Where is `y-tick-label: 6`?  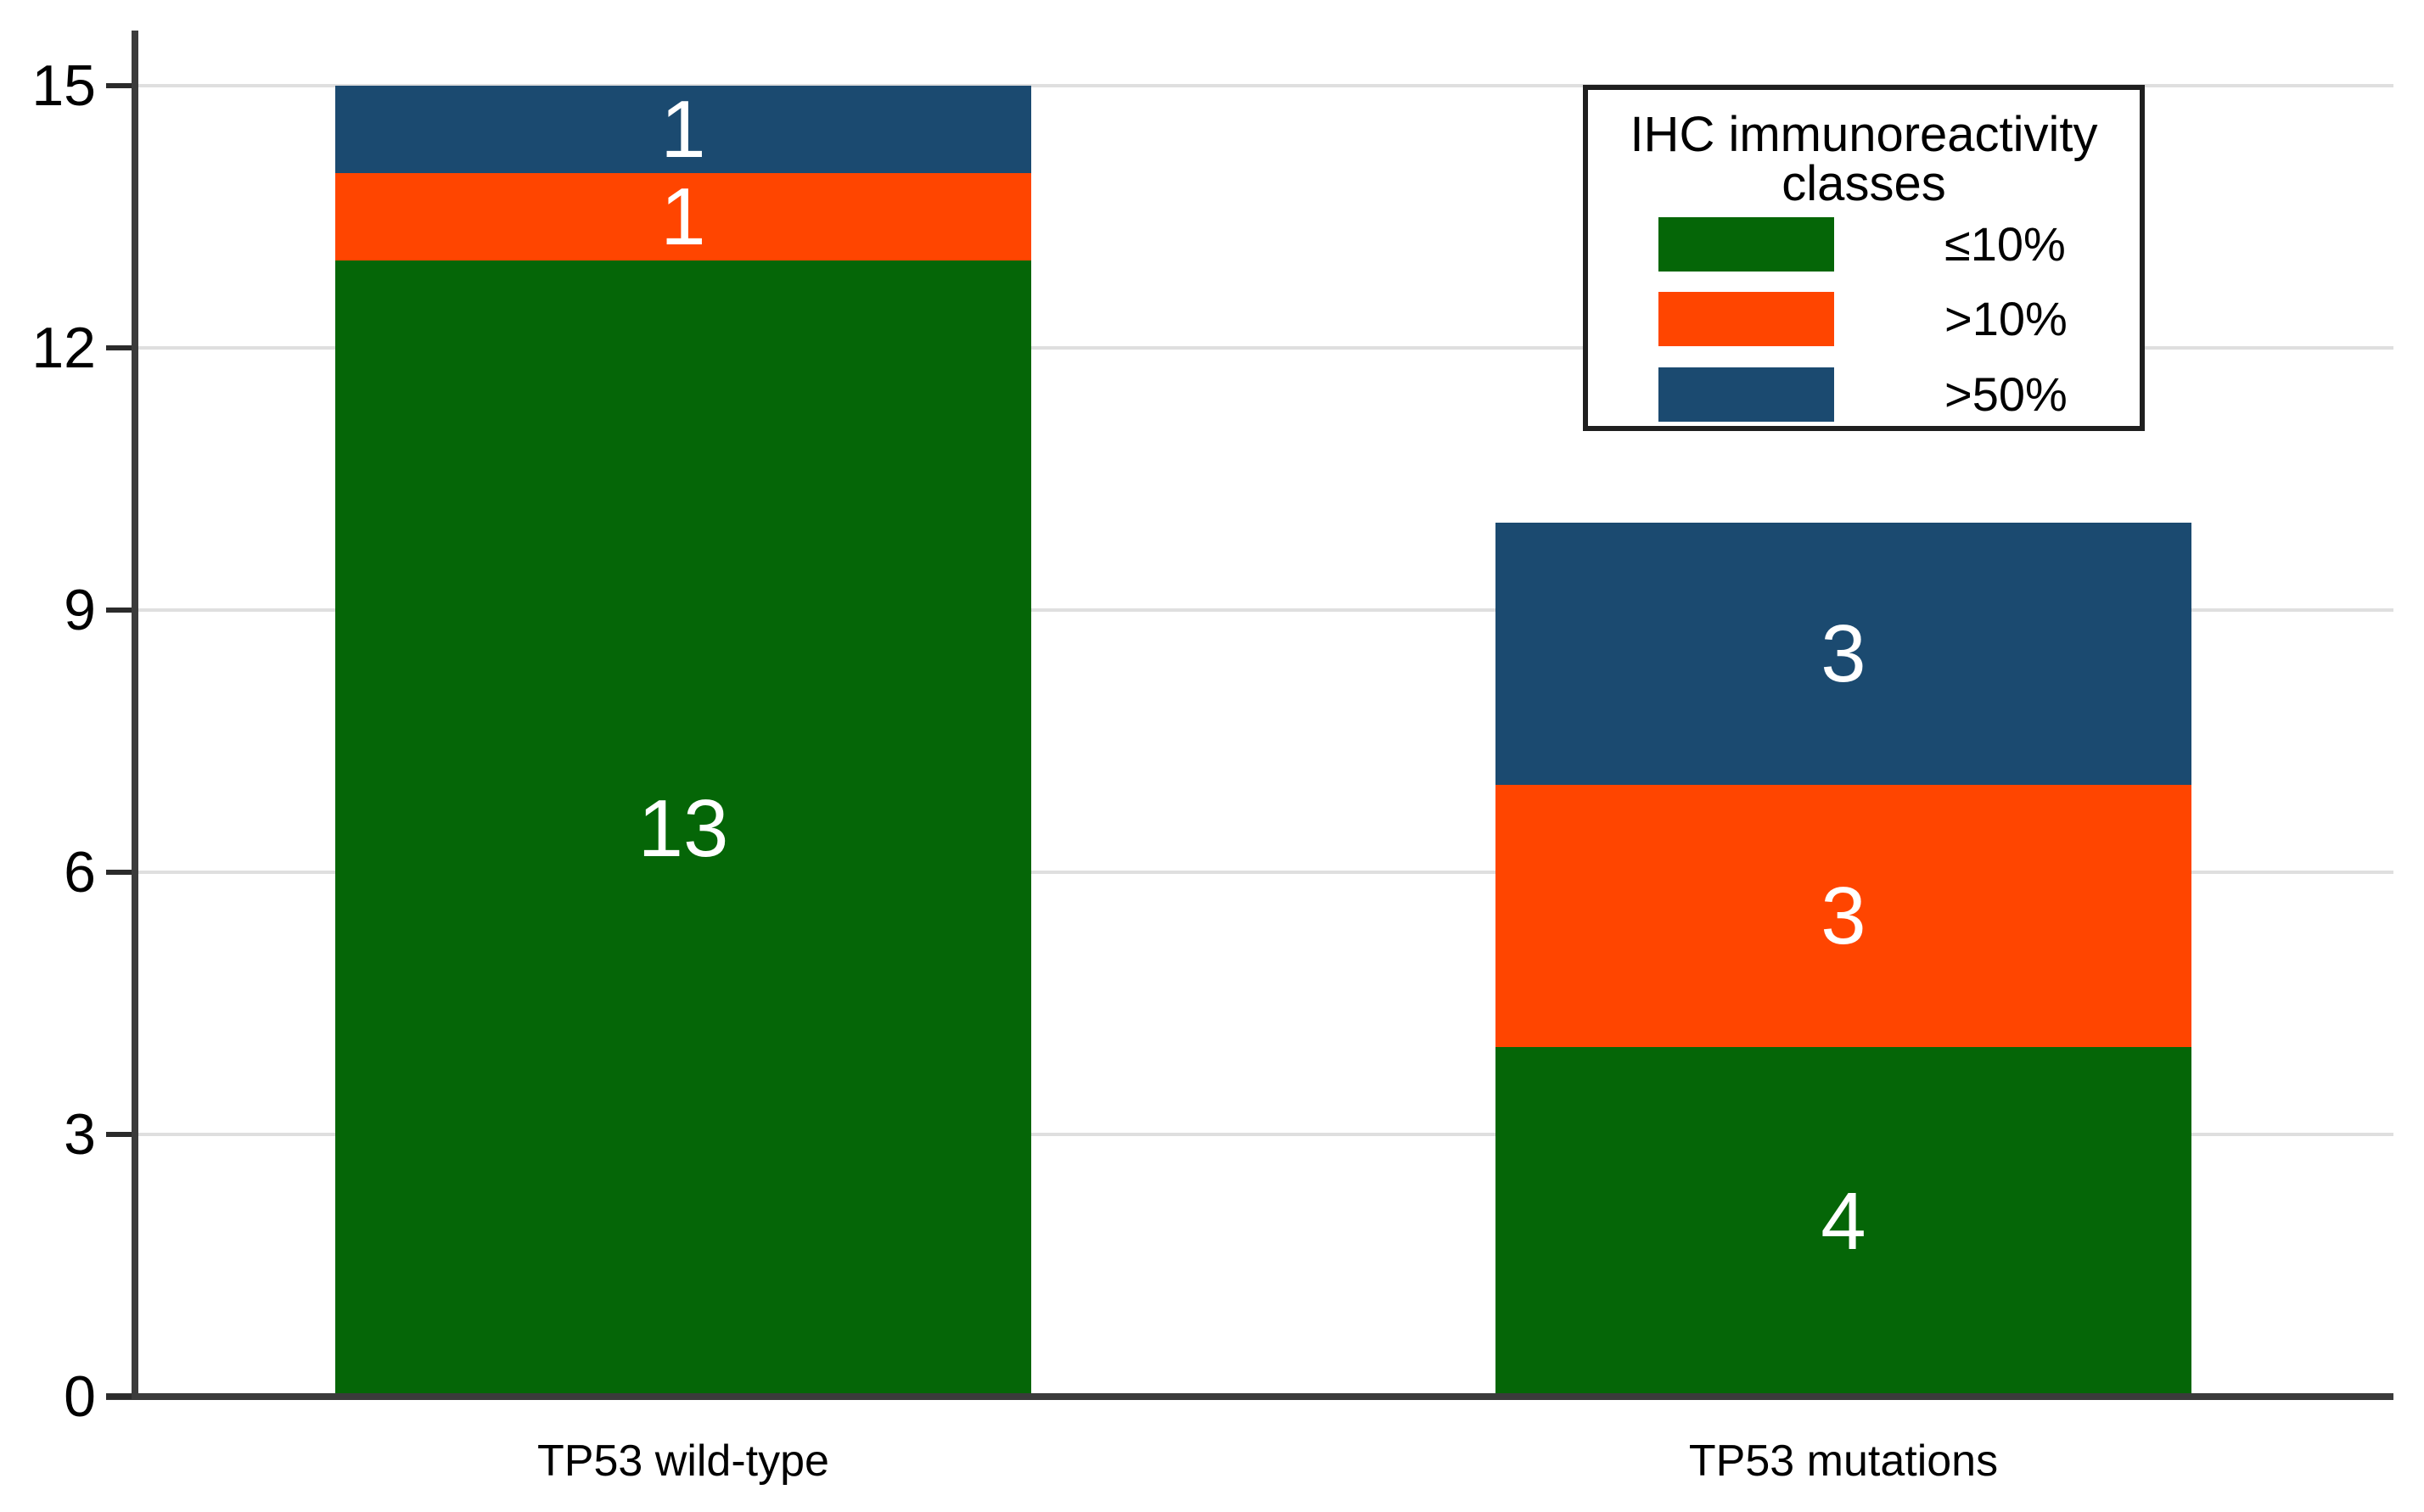 y-tick-label: 6 is located at coordinates (80, 872).